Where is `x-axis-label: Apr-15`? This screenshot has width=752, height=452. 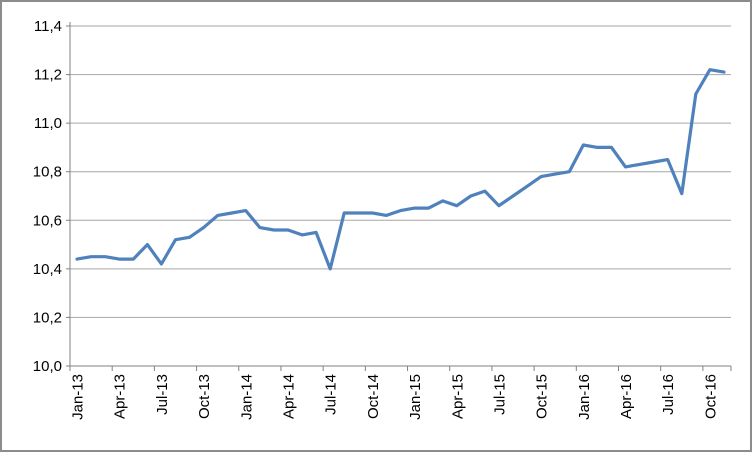
x-axis-label: Apr-15 is located at coordinates (457, 396).